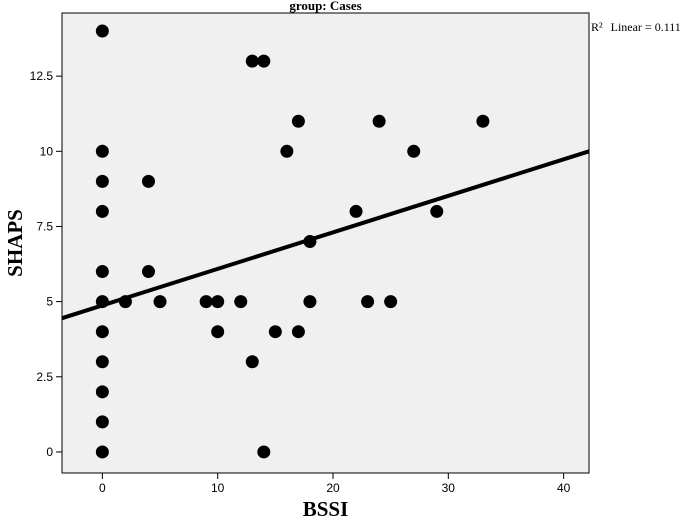 This screenshot has width=685, height=523. Describe the element at coordinates (597, 27) in the screenshot. I see `r2-symbol: R²` at that location.